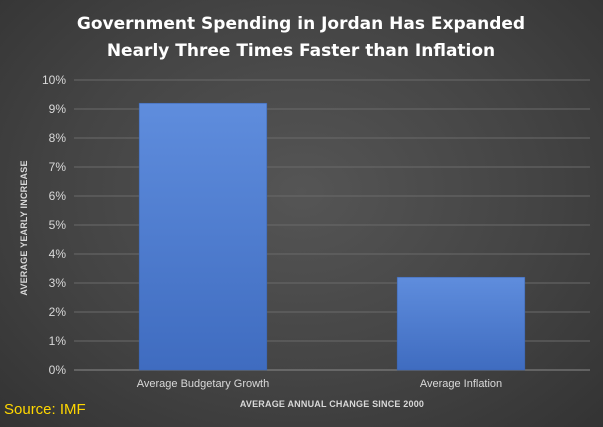  What do you see at coordinates (332, 404) in the screenshot?
I see `x-axis-title: AVERAGE ANNUAL CHANGE SINCE 2000` at bounding box center [332, 404].